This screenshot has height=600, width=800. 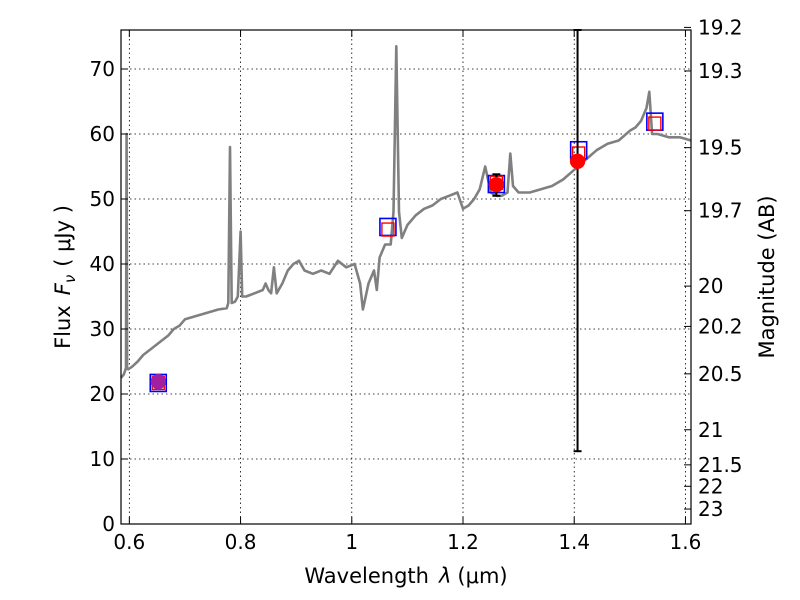 What do you see at coordinates (767, 276) in the screenshot?
I see `y2-axis-title: Magnitude (AB)` at bounding box center [767, 276].